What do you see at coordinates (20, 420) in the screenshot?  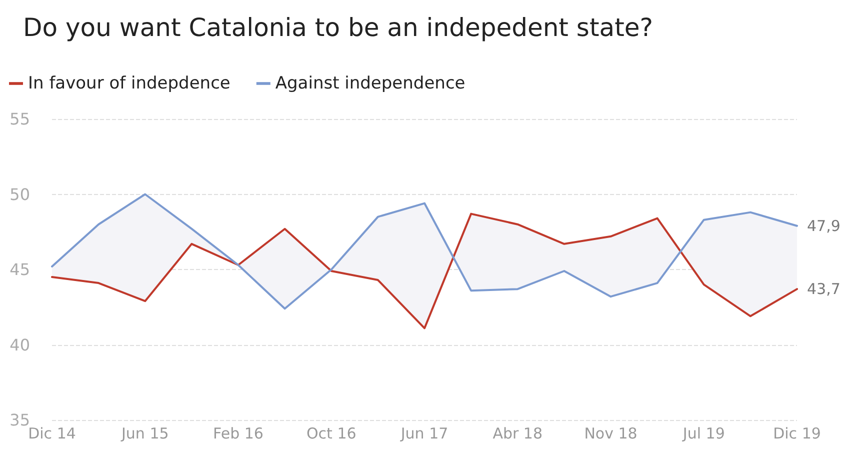 I see `y-tick-label: 35` at bounding box center [20, 420].